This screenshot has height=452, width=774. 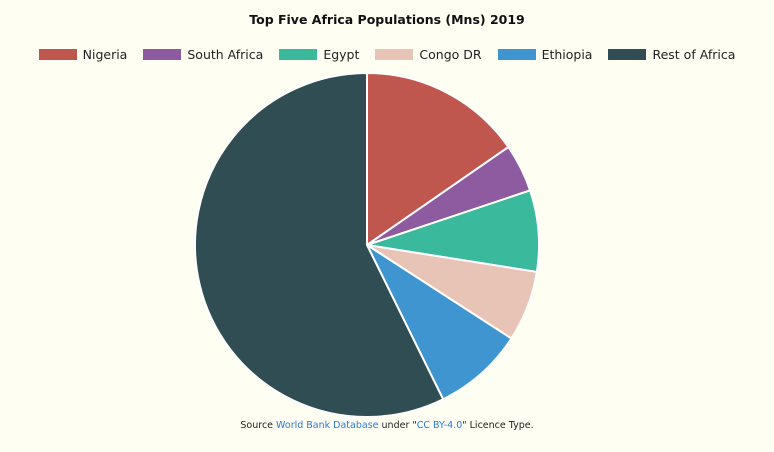 I want to click on legend-label: Egypt, so click(x=341, y=54).